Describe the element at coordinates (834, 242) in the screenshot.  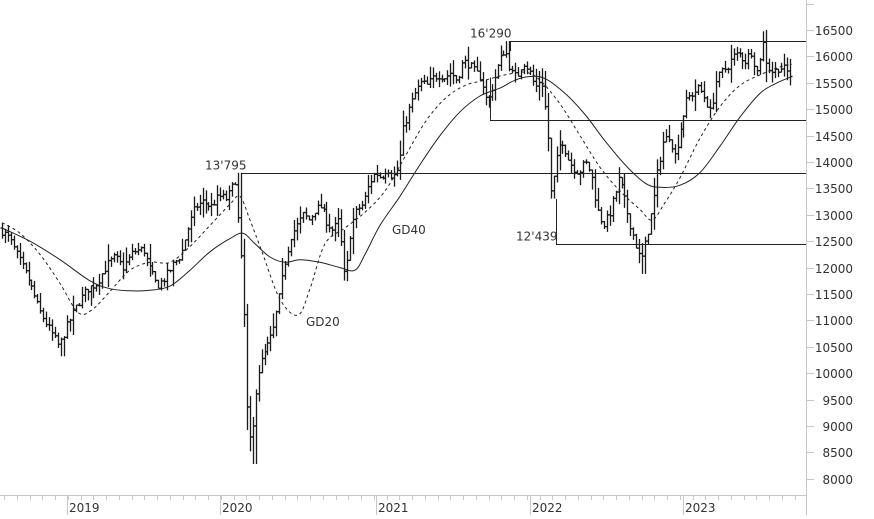
I see `y-tick-label: 12500` at that location.